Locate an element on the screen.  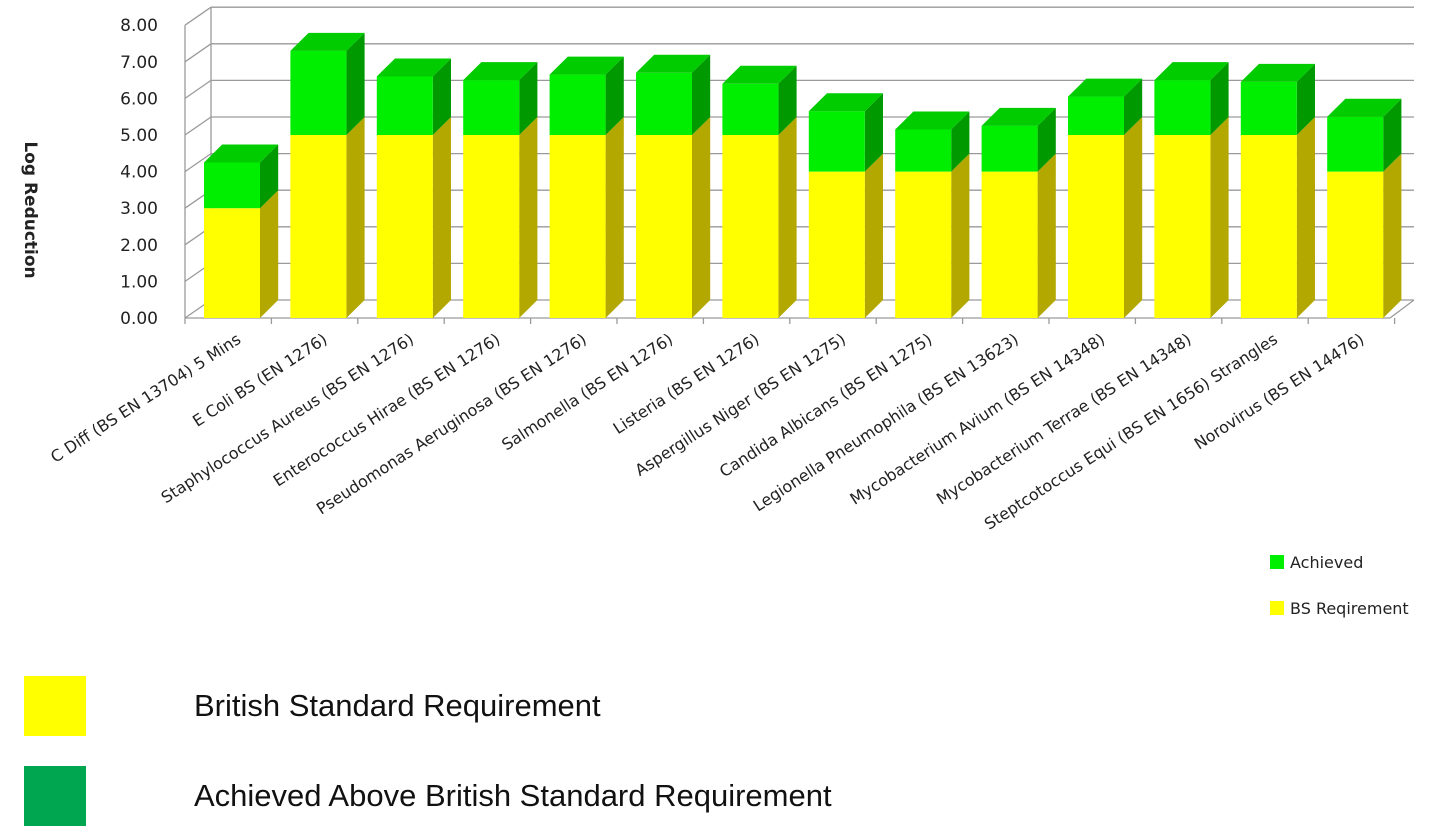
y-tick-label: 3.00 is located at coordinates (139, 209).